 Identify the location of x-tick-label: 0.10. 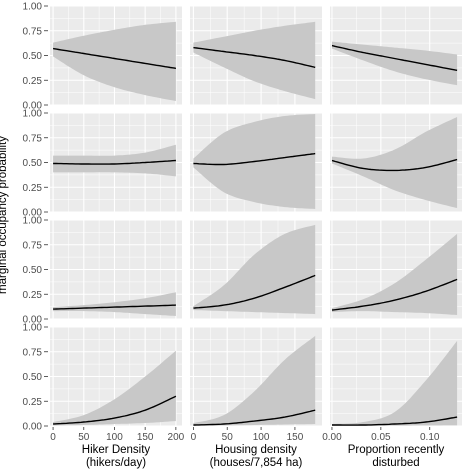
(430, 437).